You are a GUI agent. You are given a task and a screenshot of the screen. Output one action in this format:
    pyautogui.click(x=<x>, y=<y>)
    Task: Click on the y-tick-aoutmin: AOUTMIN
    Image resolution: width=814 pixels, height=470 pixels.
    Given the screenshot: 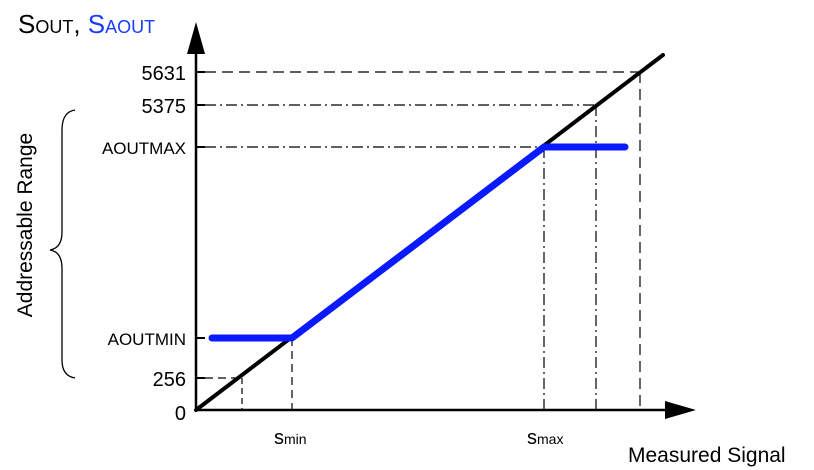 What is the action you would take?
    pyautogui.click(x=147, y=339)
    